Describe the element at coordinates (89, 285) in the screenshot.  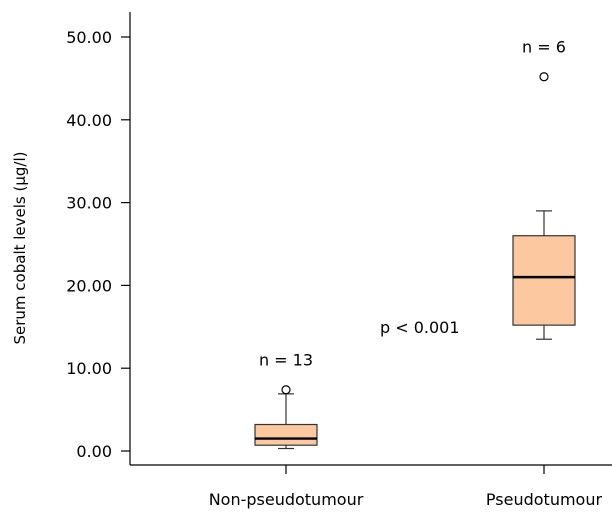
I see `y-tick-label: 20.00` at that location.